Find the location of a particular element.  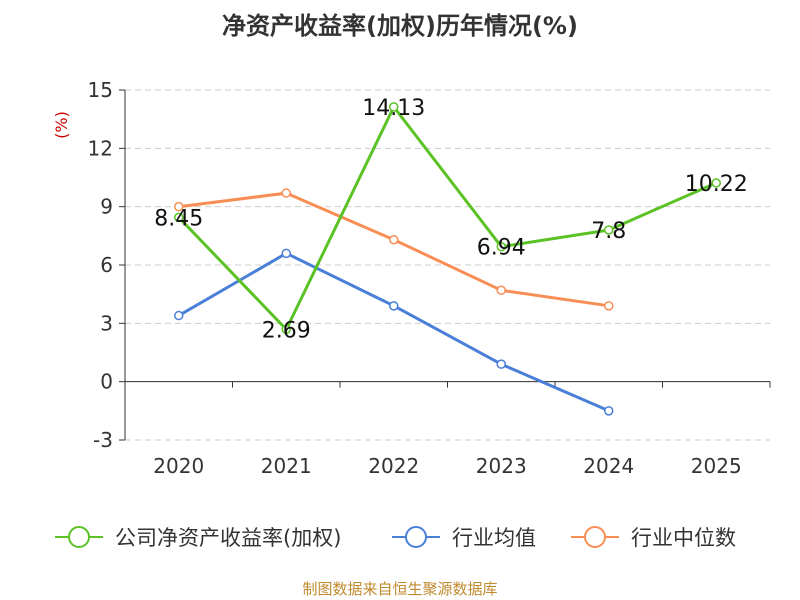

x-tick-label: 2025 is located at coordinates (716, 466).